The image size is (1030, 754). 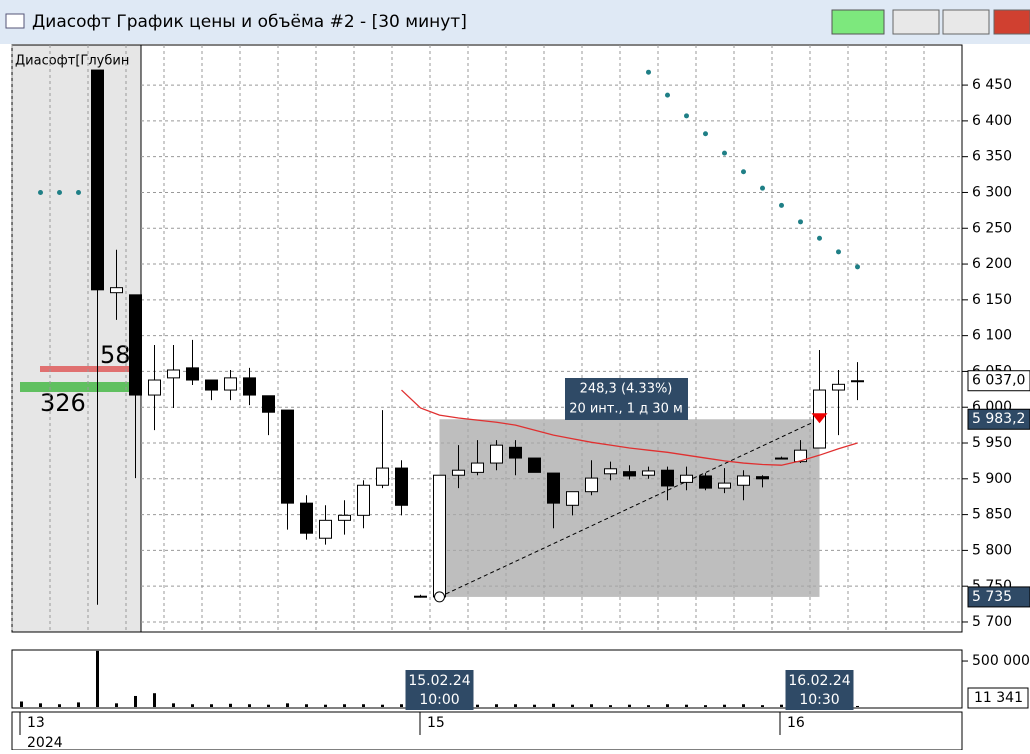 What do you see at coordinates (992, 597) in the screenshot?
I see `price-label: 5 735` at bounding box center [992, 597].